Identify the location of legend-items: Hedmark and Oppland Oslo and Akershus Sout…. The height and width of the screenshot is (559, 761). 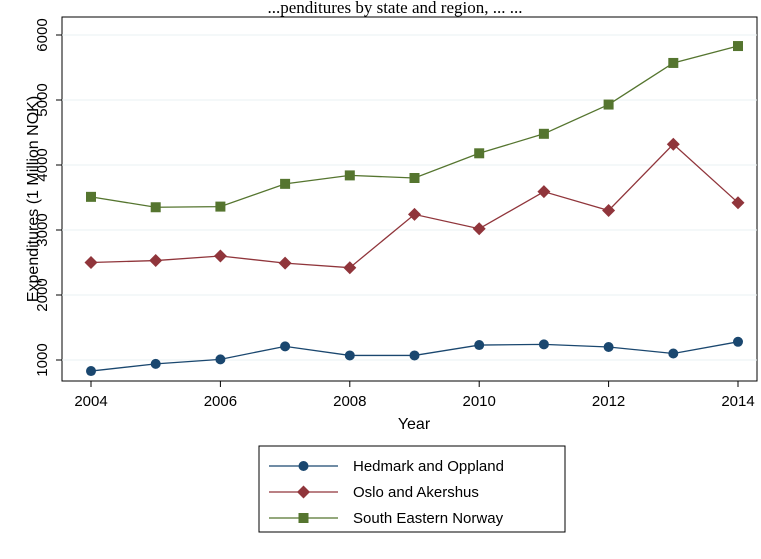
(386, 492).